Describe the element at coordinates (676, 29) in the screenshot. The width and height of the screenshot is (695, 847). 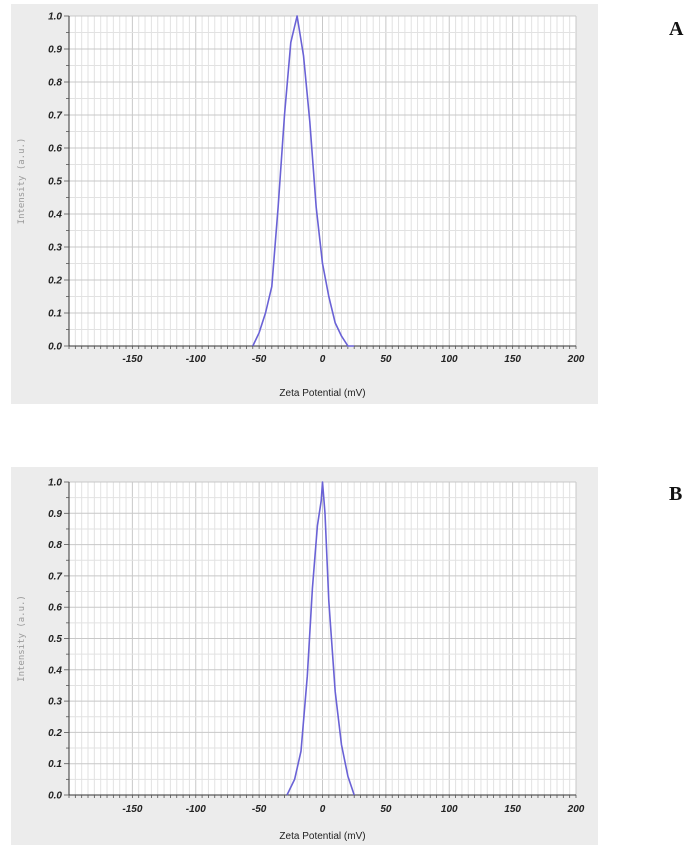
I see `panel-label-a: A` at that location.